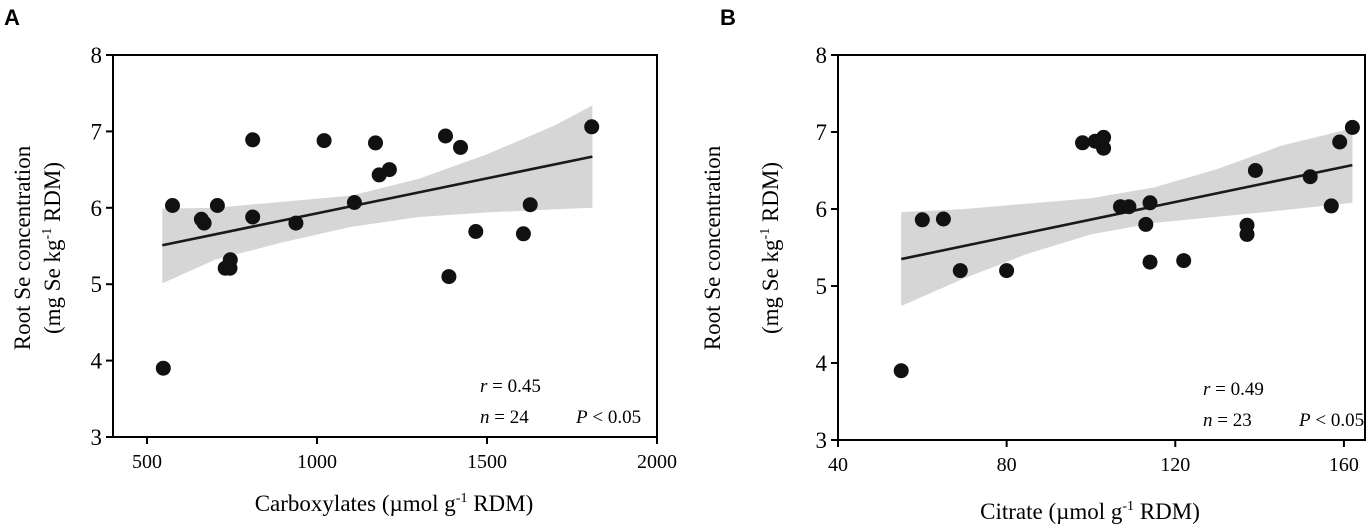 The width and height of the screenshot is (1372, 529). I want to click on x-tick-label-b-40: 40, so click(838, 465).